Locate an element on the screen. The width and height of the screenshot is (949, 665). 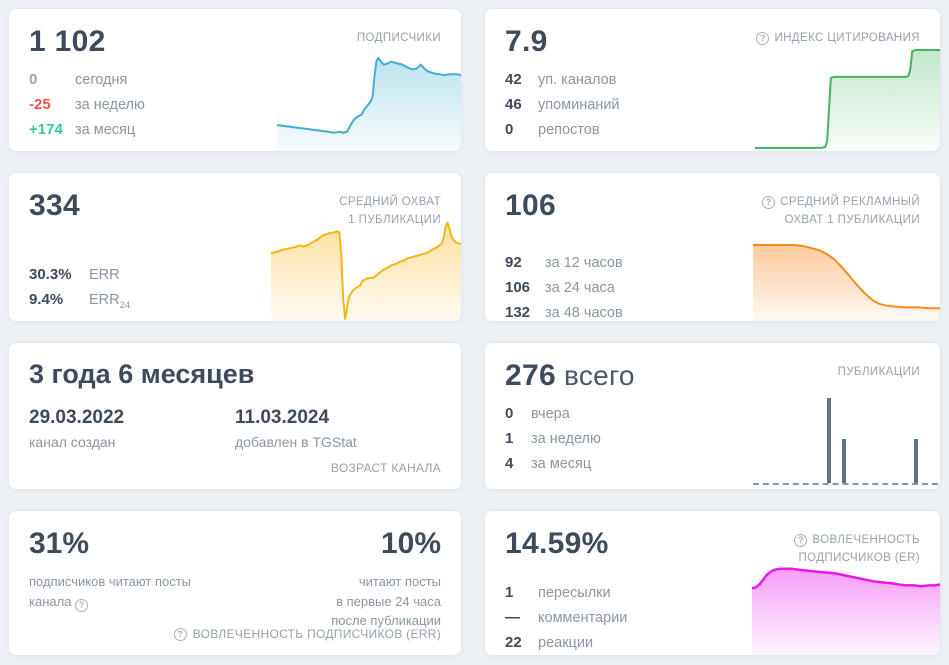
publications-total-value: 276 is located at coordinates (530, 375).